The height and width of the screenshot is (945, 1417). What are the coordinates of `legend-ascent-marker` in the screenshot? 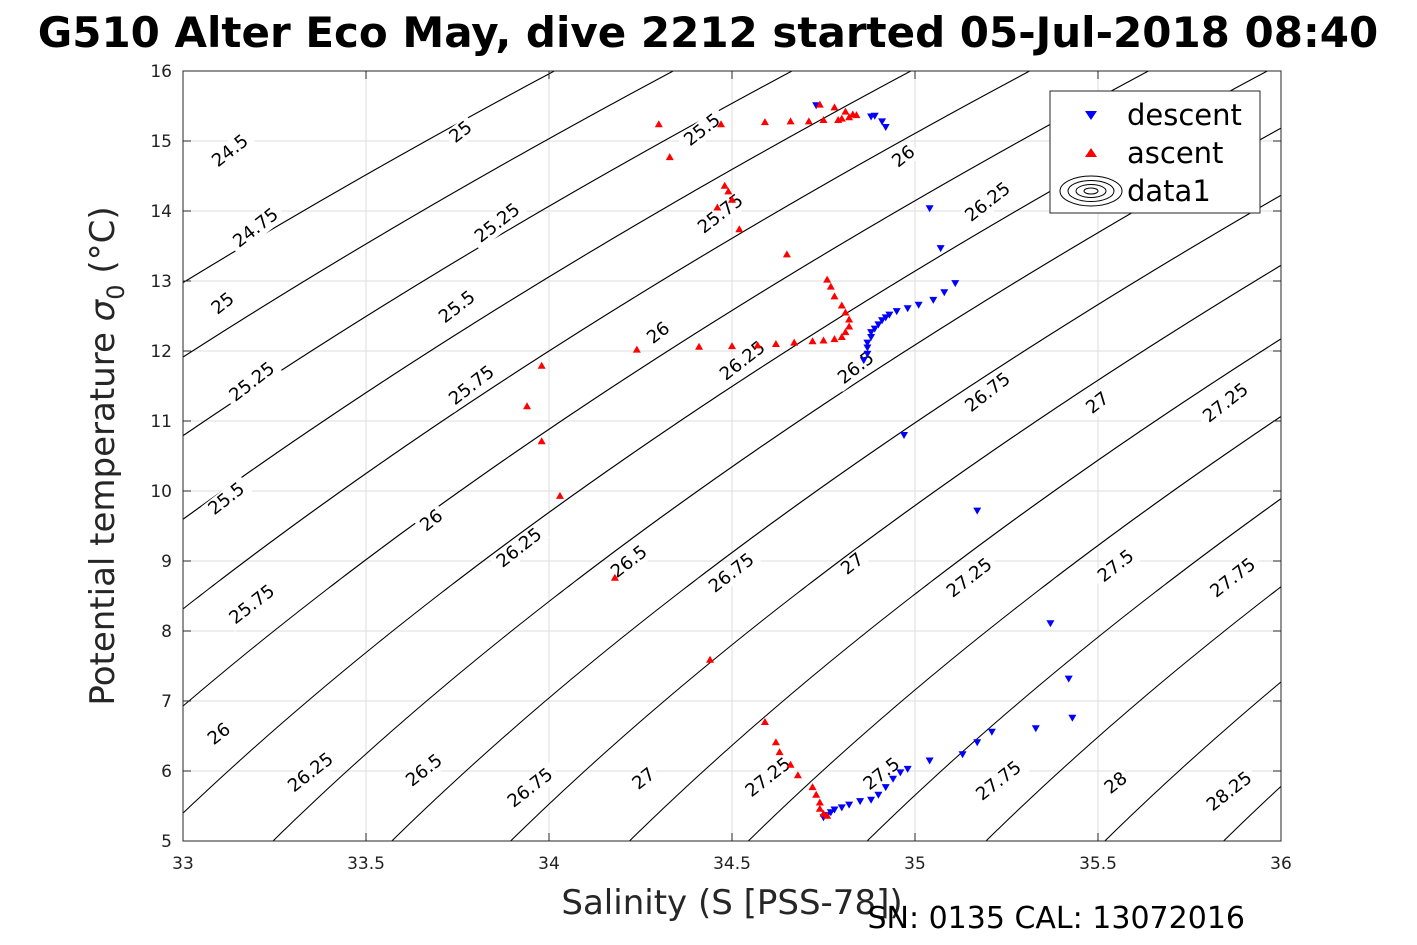 It's located at (1091, 152).